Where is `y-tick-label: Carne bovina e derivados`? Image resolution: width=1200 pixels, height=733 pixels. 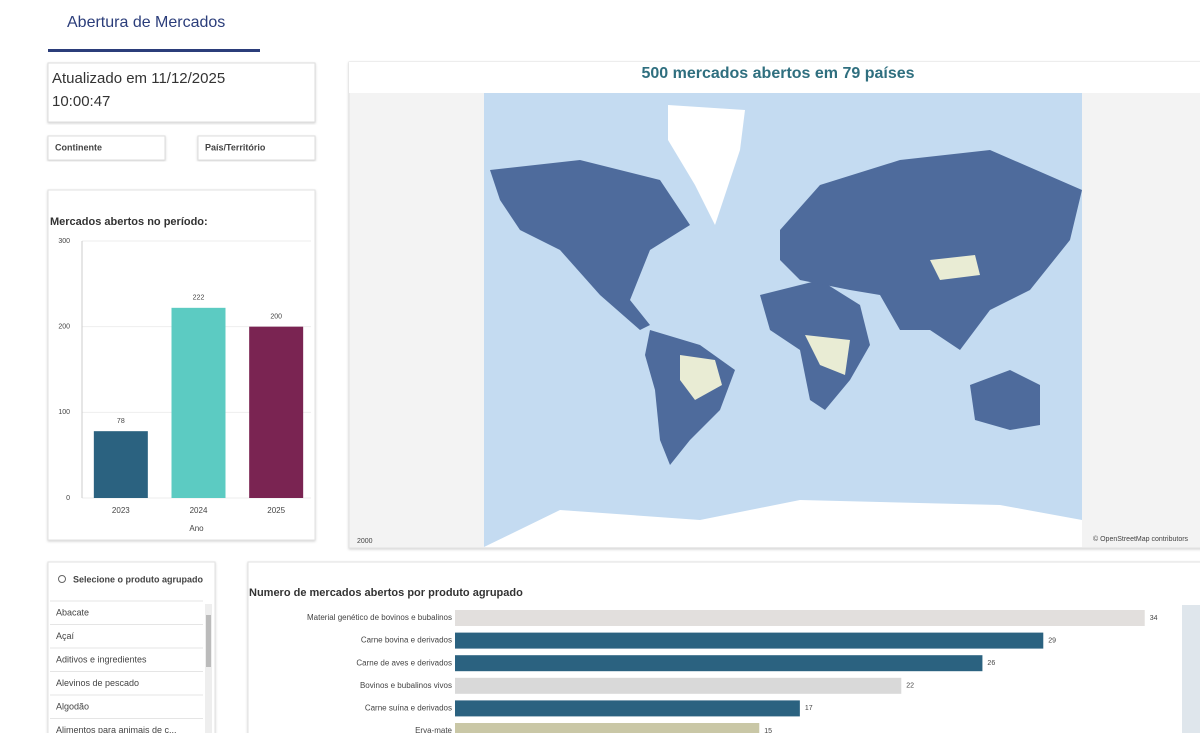
y-tick-label: Carne bovina e derivados is located at coordinates (406, 640).